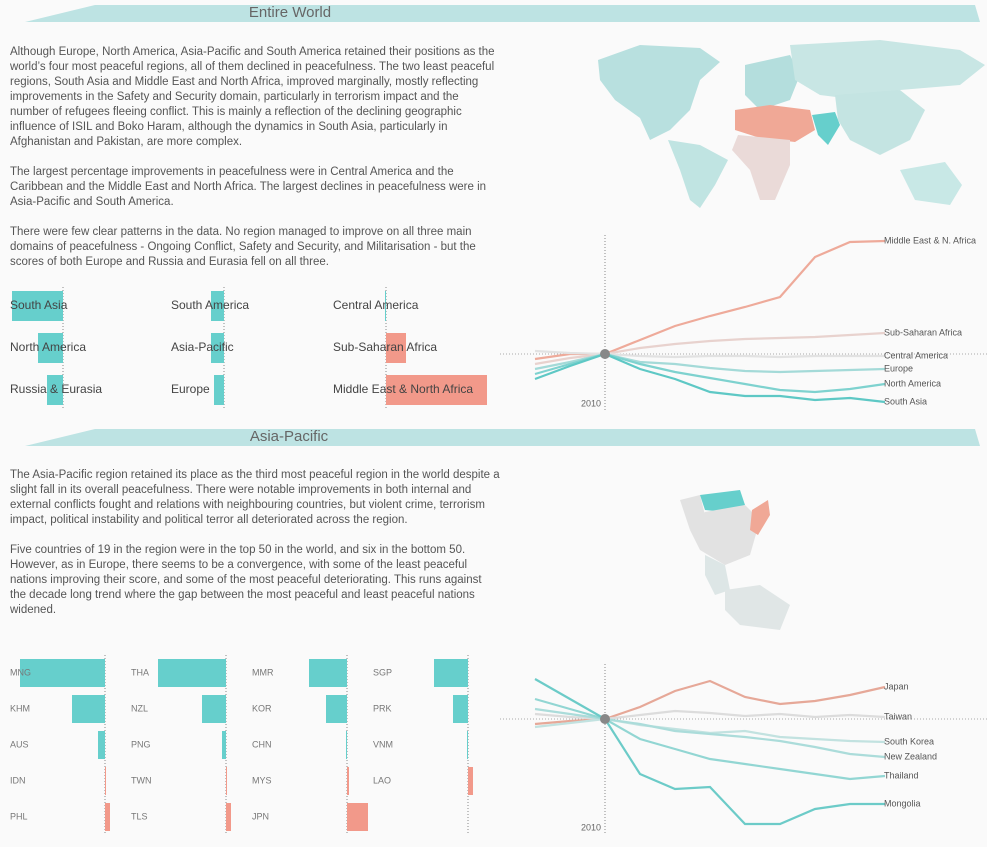 The image size is (987, 847). What do you see at coordinates (403, 389) in the screenshot?
I see `bar-label: Middle East & North Africa` at bounding box center [403, 389].